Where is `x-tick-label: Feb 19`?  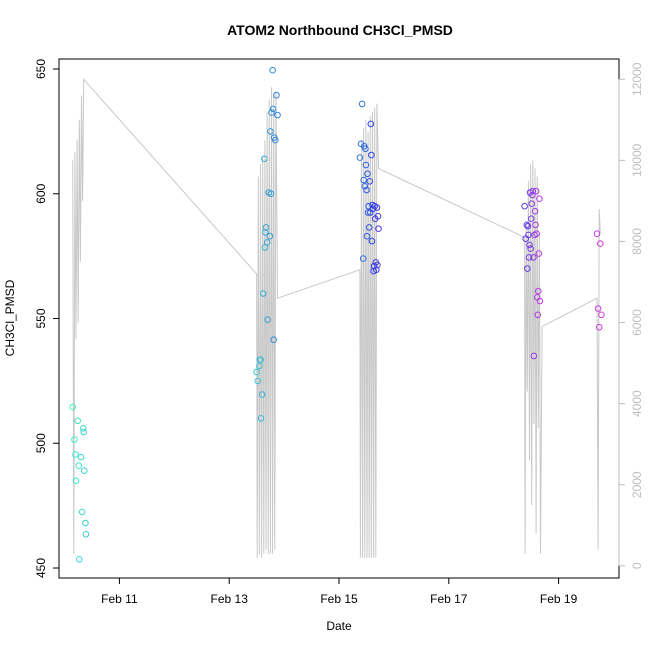 x-tick-label: Feb 19 is located at coordinates (559, 599).